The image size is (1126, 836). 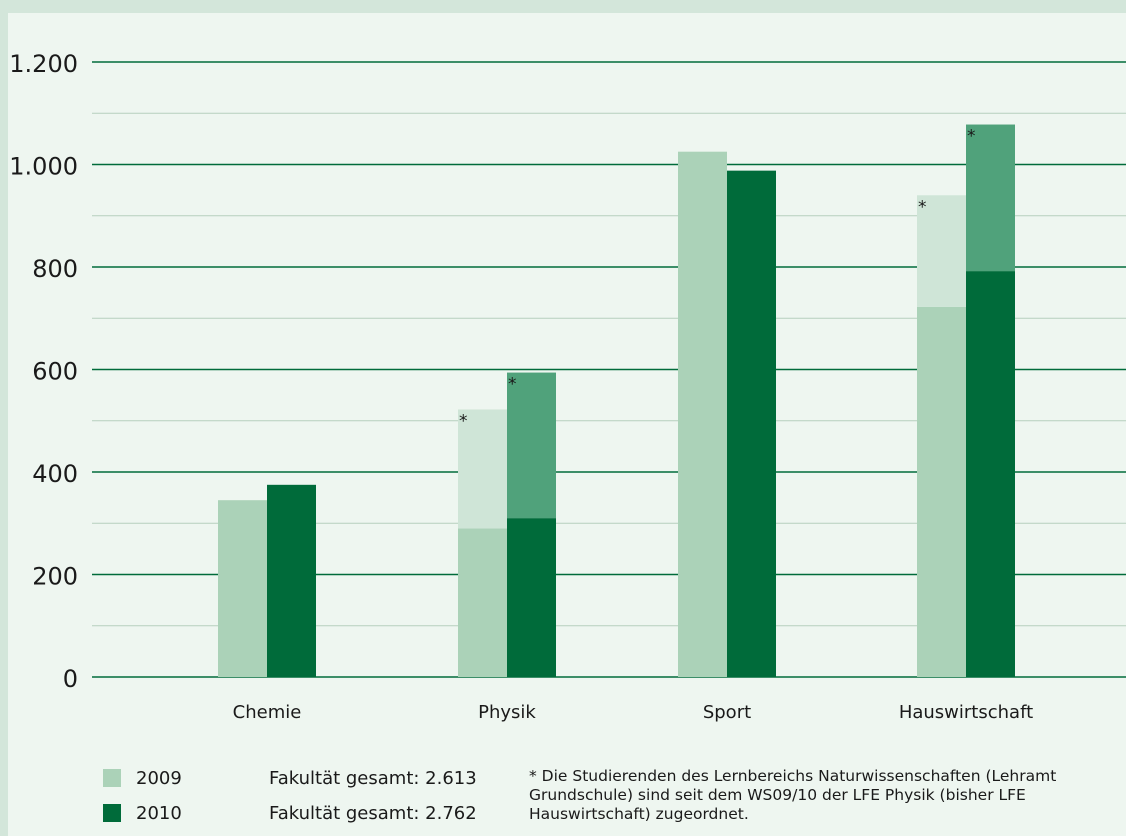 I want to click on legend-swatch-2010, so click(x=112, y=813).